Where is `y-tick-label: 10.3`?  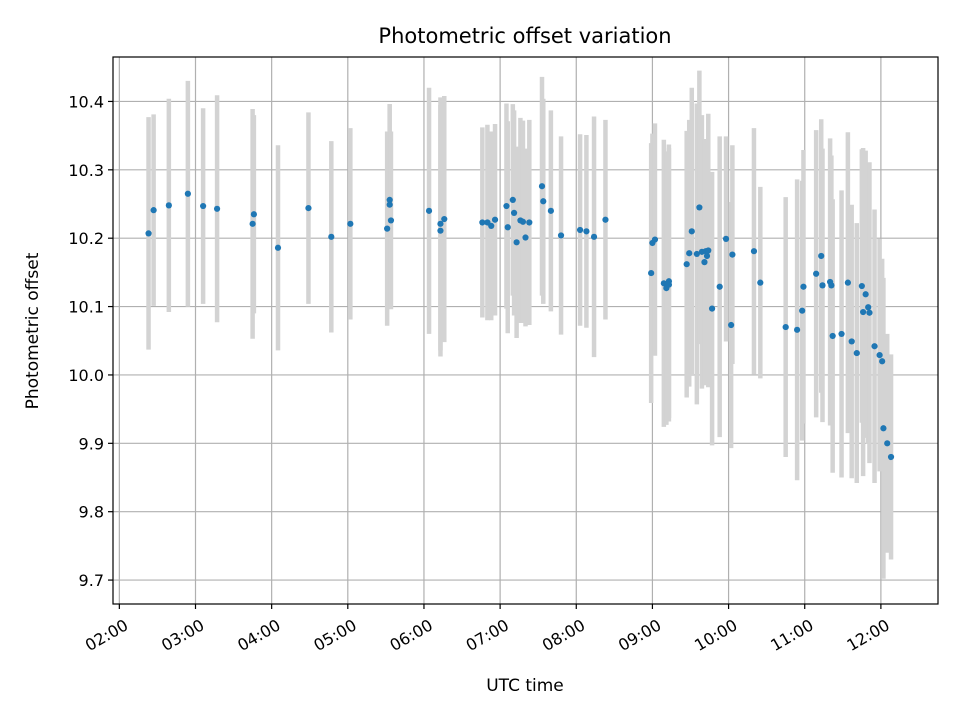 y-tick-label: 10.3 is located at coordinates (86, 170).